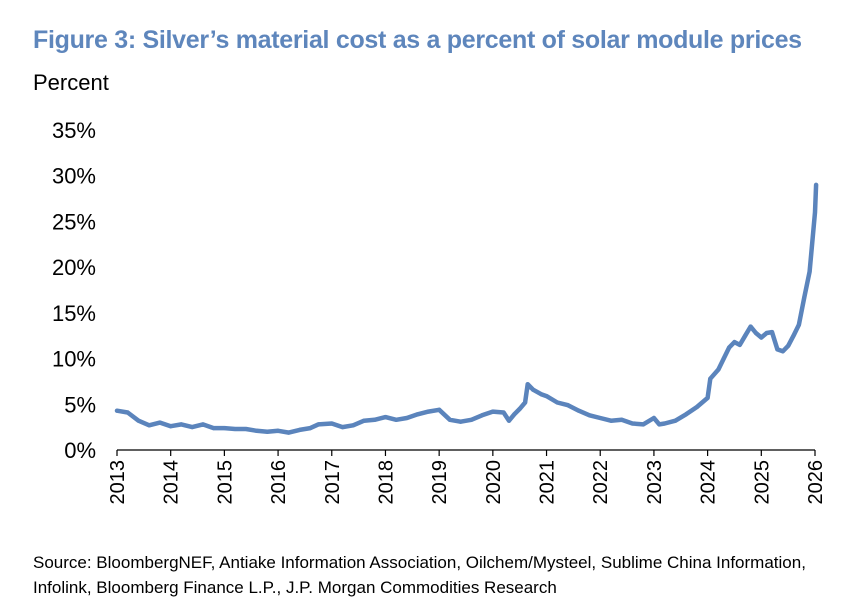  I want to click on x-tick-label: 2022, so click(601, 482).